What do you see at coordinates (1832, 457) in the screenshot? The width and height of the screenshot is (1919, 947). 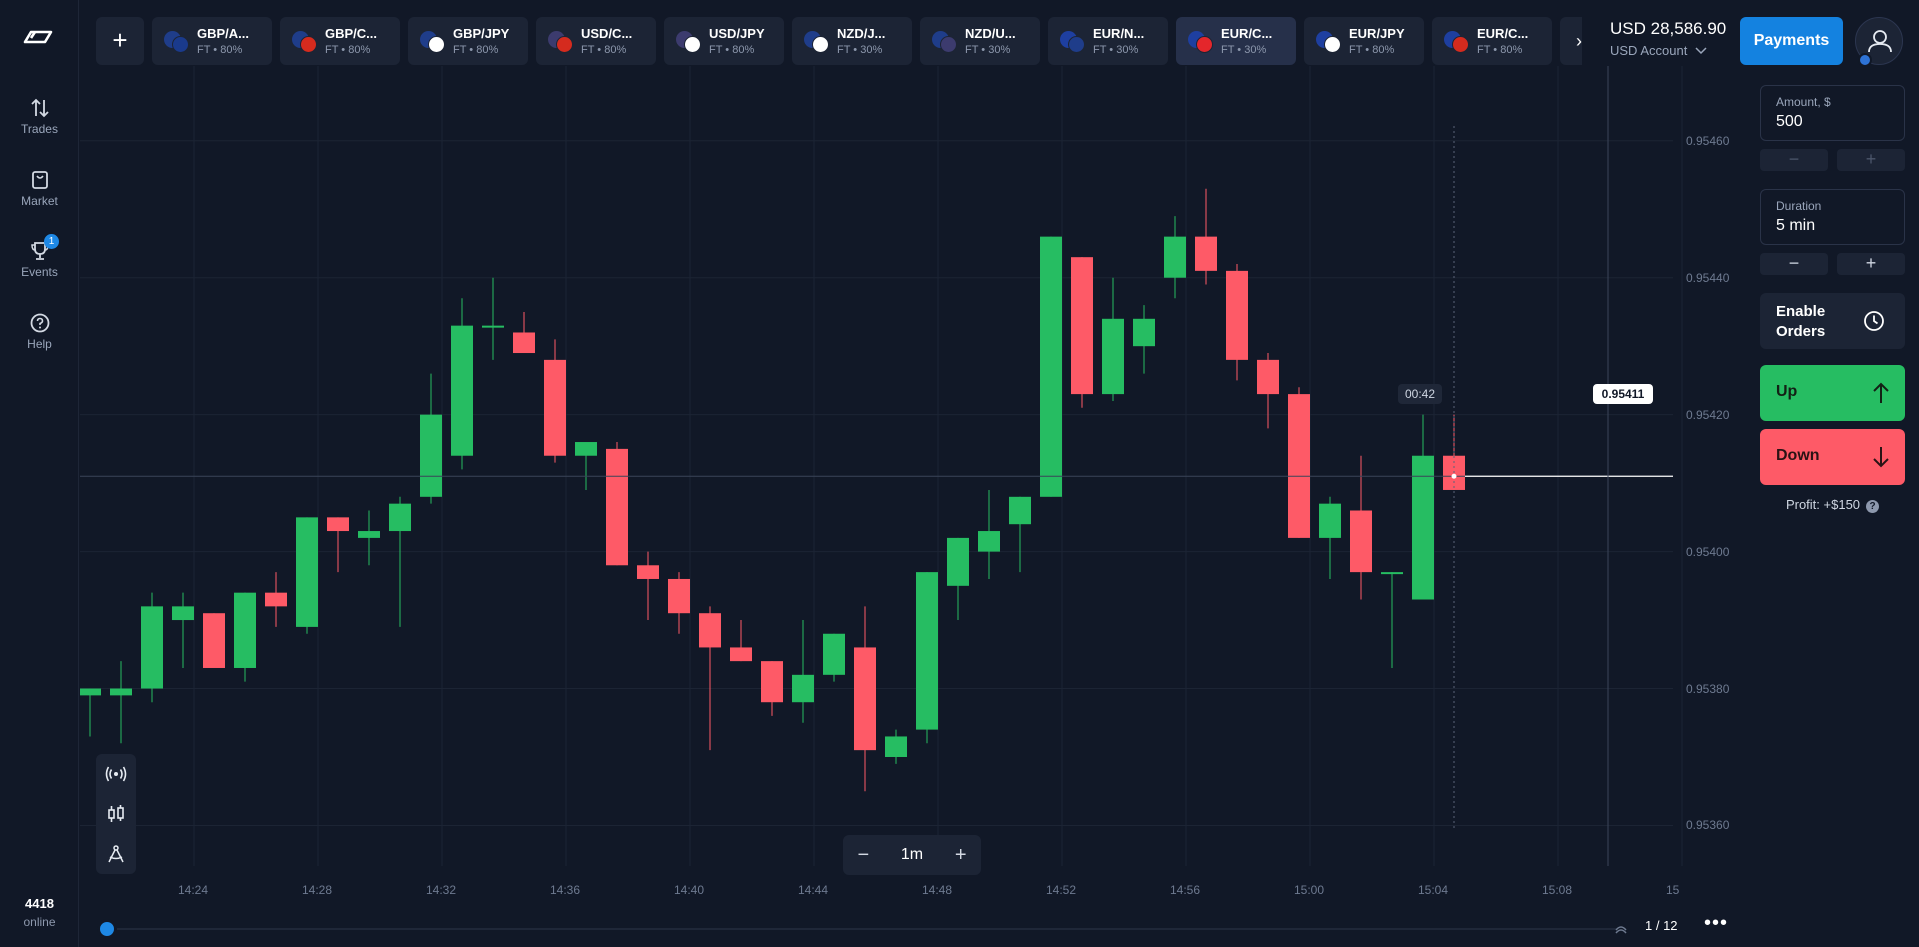 I see `down-button: Down` at bounding box center [1832, 457].